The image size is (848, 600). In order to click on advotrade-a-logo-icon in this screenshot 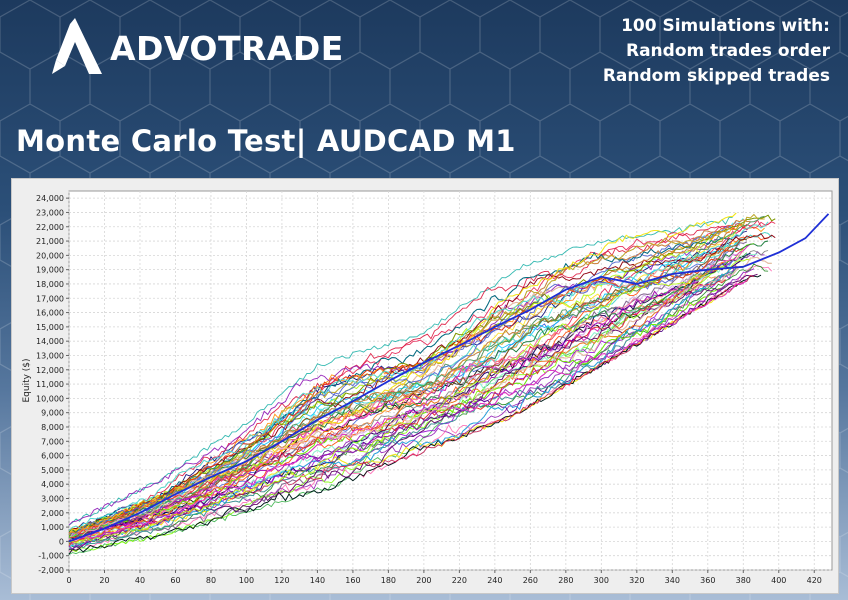, I will do `click(77, 46)`.